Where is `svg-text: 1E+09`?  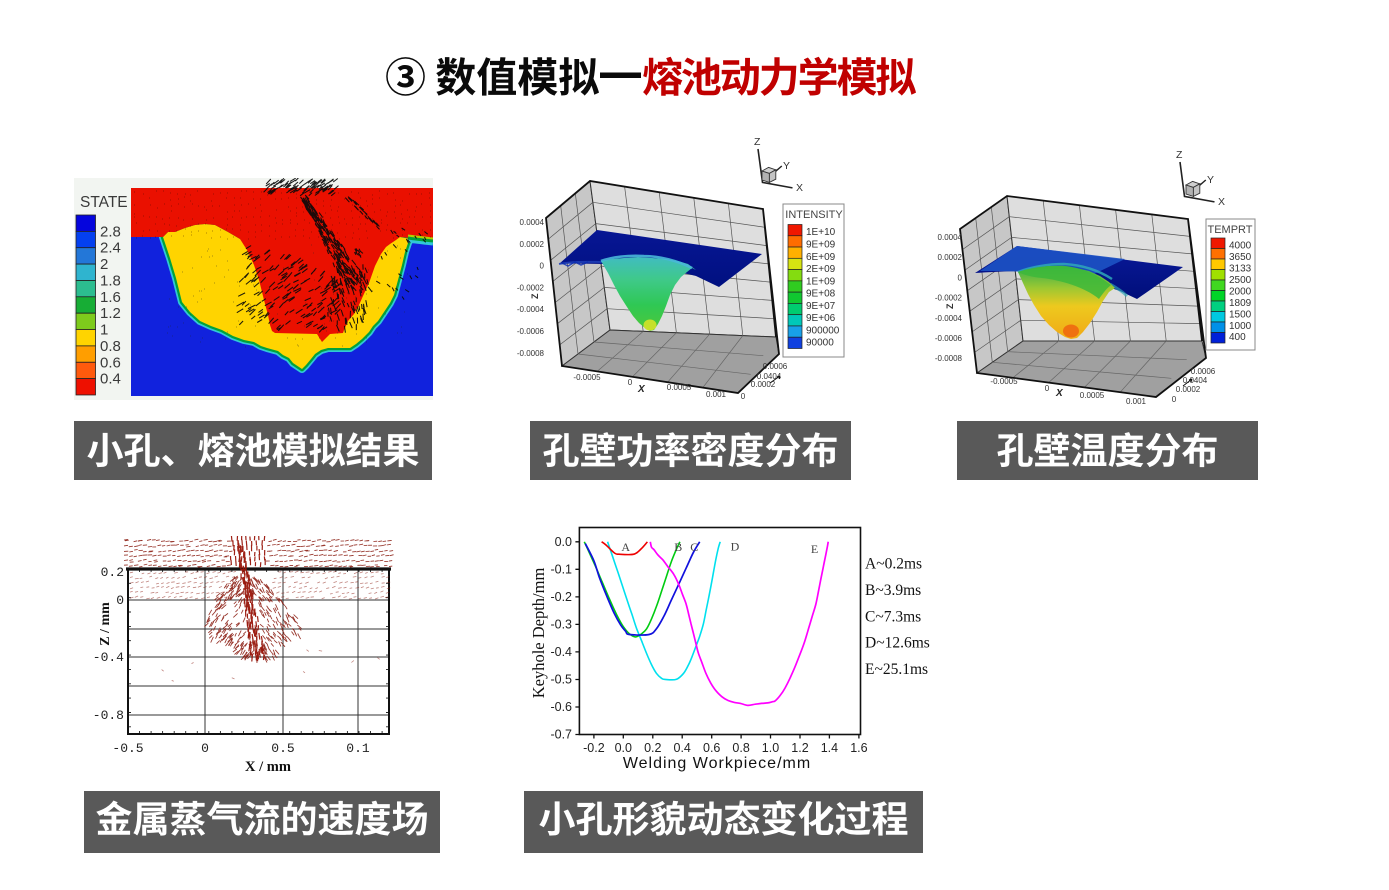 svg-text: 1E+09 is located at coordinates (821, 281).